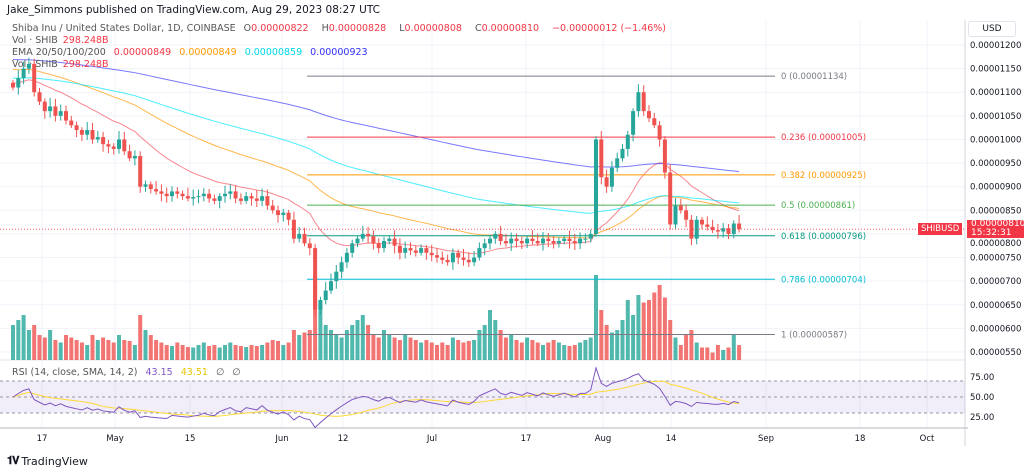 This screenshot has width=1024, height=472. What do you see at coordinates (357, 28) in the screenshot?
I see `high-value: 0.00000828` at bounding box center [357, 28].